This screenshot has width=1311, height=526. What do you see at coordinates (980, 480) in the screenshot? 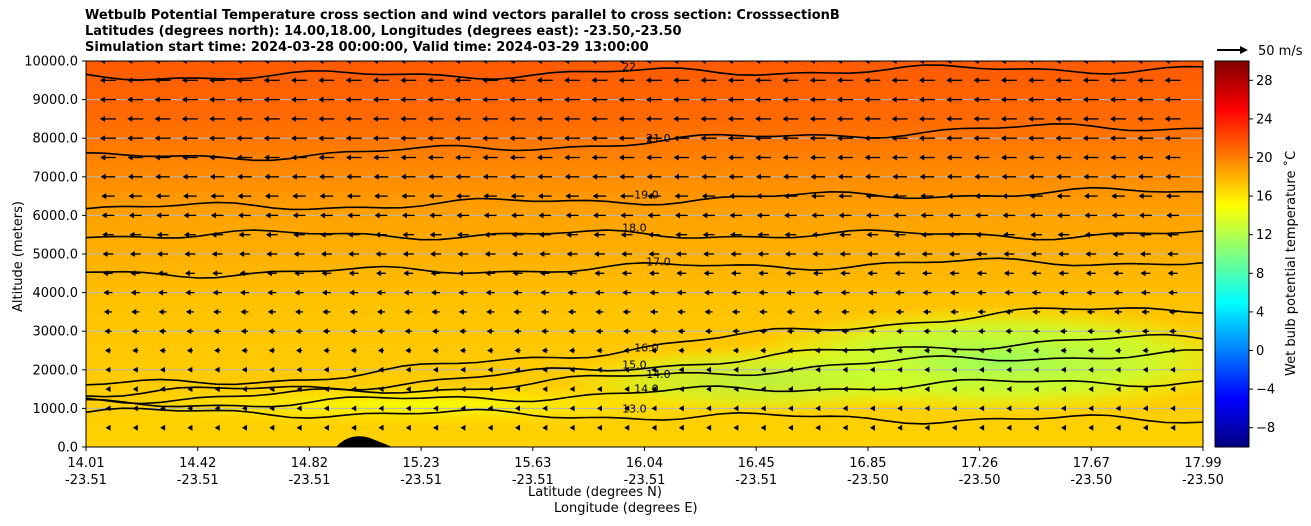
I see `x-tick-label-lon: -23.50` at bounding box center [980, 480].